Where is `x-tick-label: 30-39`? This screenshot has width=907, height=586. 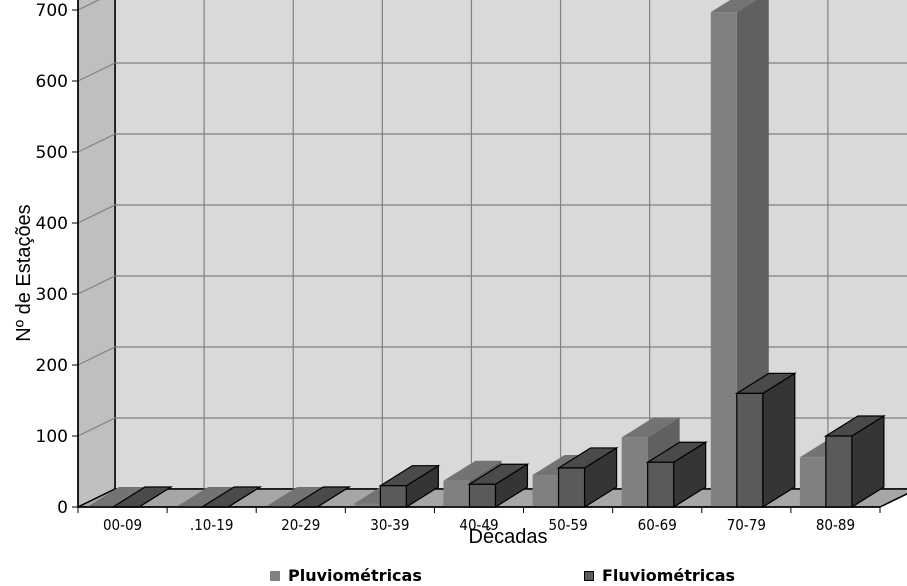
x-tick-label: 30-39 is located at coordinates (389, 525).